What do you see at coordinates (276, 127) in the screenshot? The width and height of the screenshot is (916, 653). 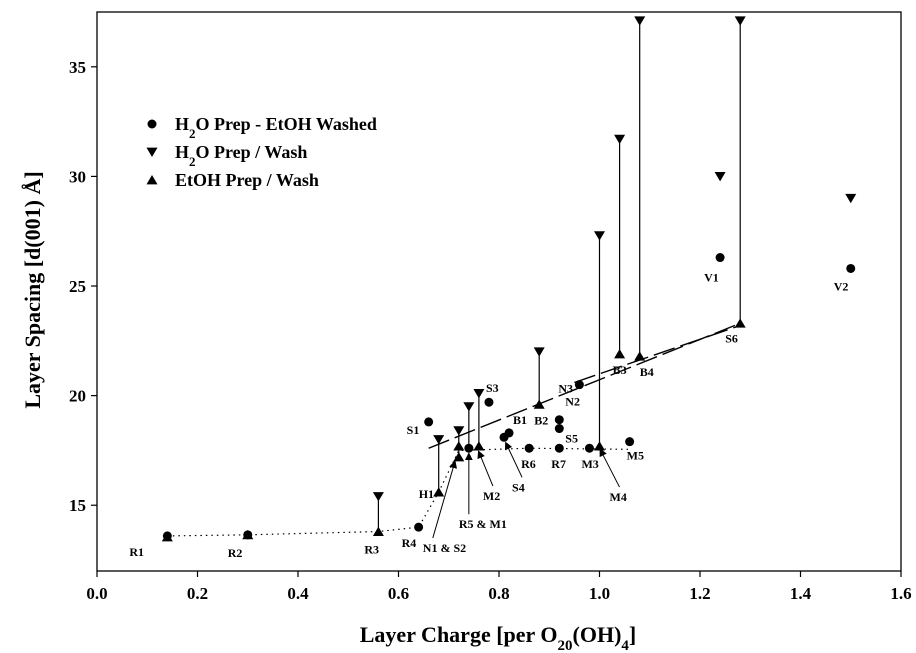 I see `legend-entry: H2O Prep - EtOH Washed` at bounding box center [276, 127].